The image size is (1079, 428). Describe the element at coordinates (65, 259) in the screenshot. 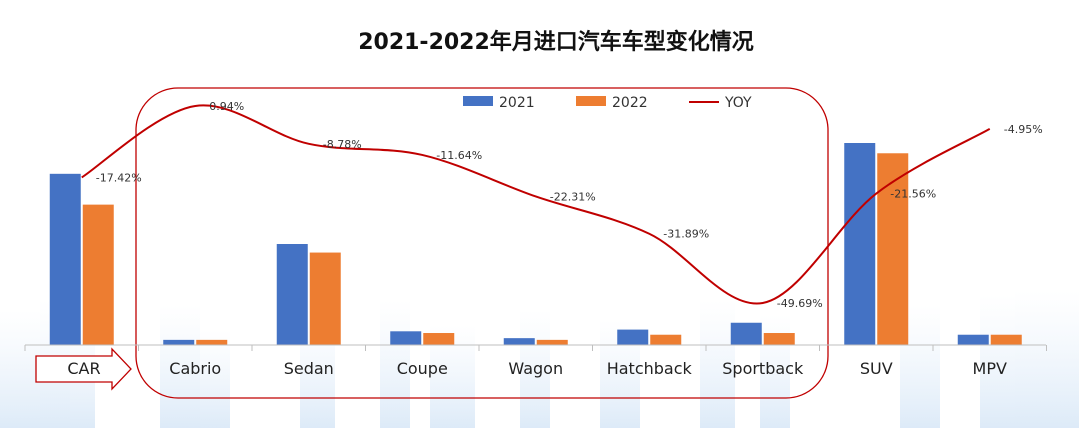

I see `bar-2021-car` at that location.